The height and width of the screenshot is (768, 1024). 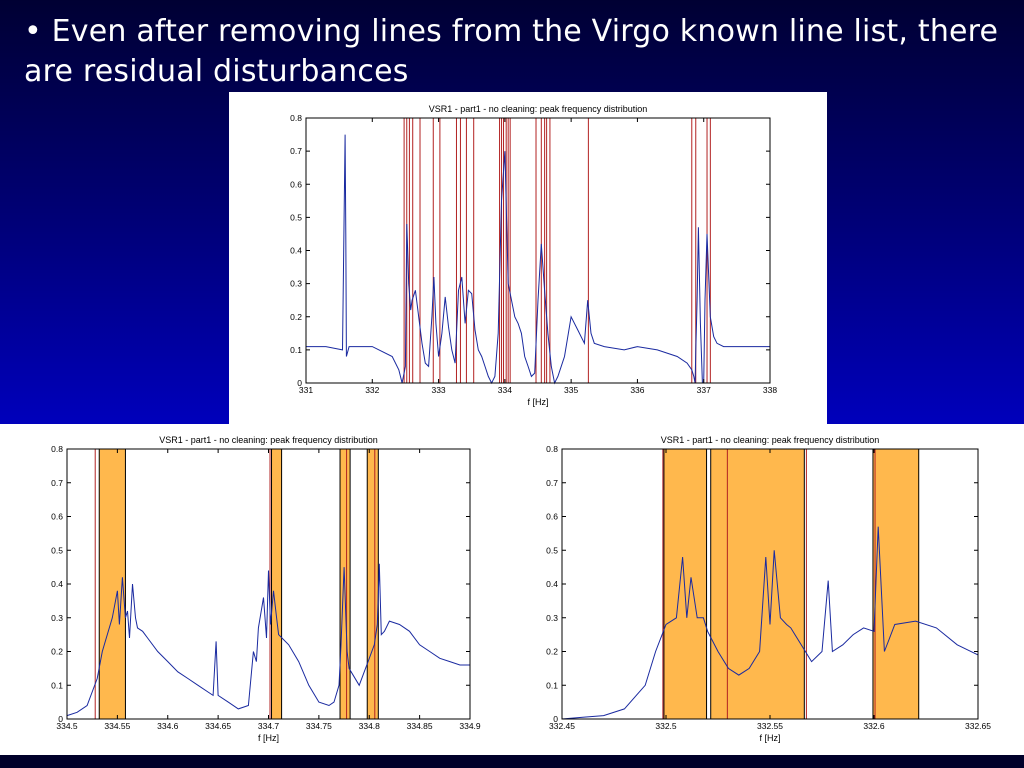 I want to click on x-tick-label: 332.5, so click(x=666, y=726).